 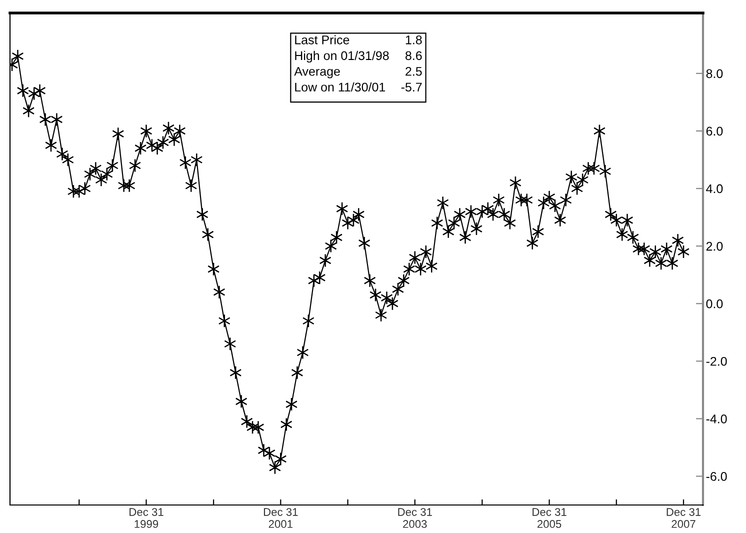 What do you see at coordinates (549, 518) in the screenshot?
I see `x-tick-label: Dec 31 2005` at bounding box center [549, 518].